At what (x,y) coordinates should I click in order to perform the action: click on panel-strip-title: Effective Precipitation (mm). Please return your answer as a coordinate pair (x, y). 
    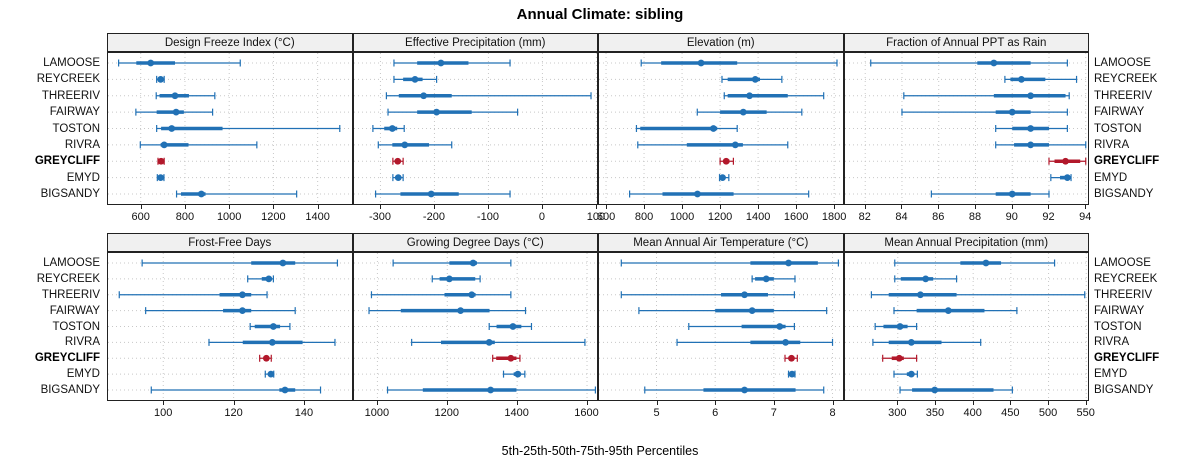
    Looking at the image, I should click on (475, 42).